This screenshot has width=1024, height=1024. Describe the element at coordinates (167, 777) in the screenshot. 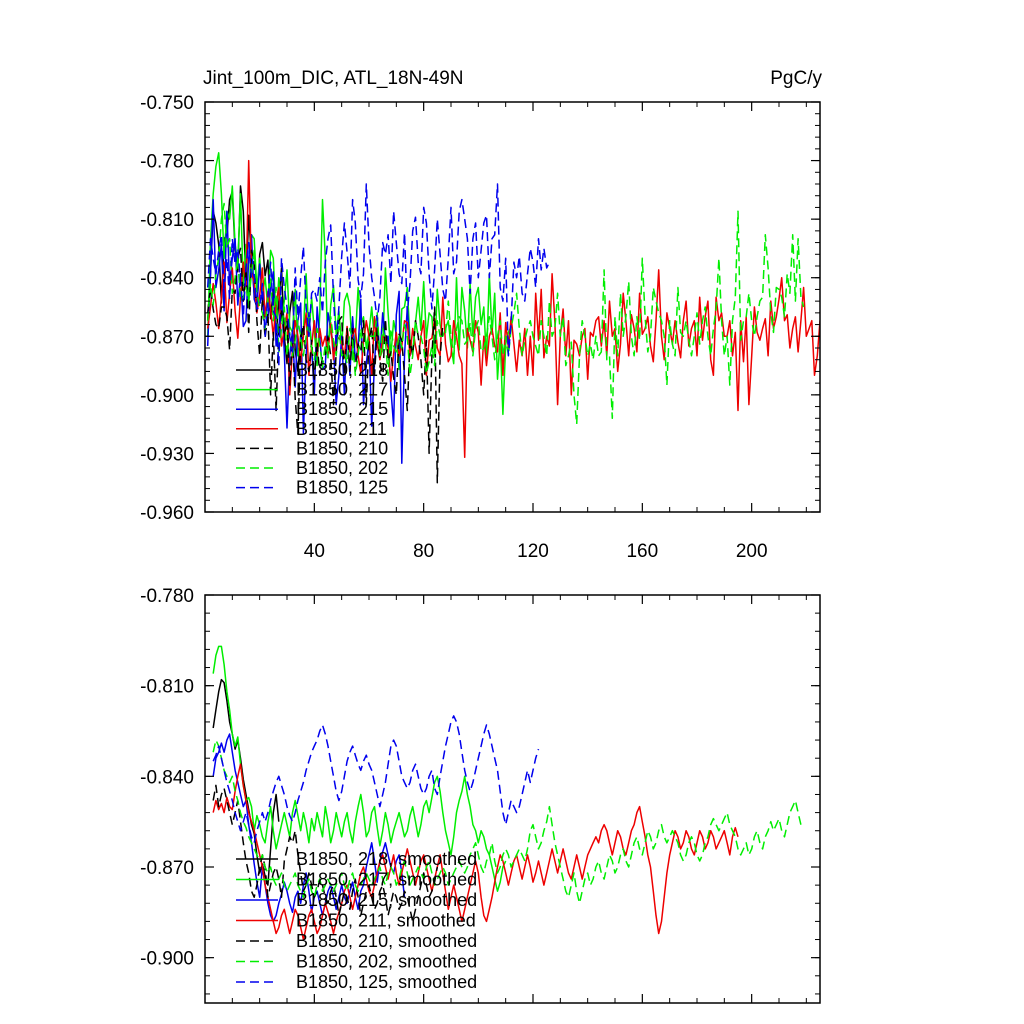

I see `bottom-ytick-label: -0.840` at that location.